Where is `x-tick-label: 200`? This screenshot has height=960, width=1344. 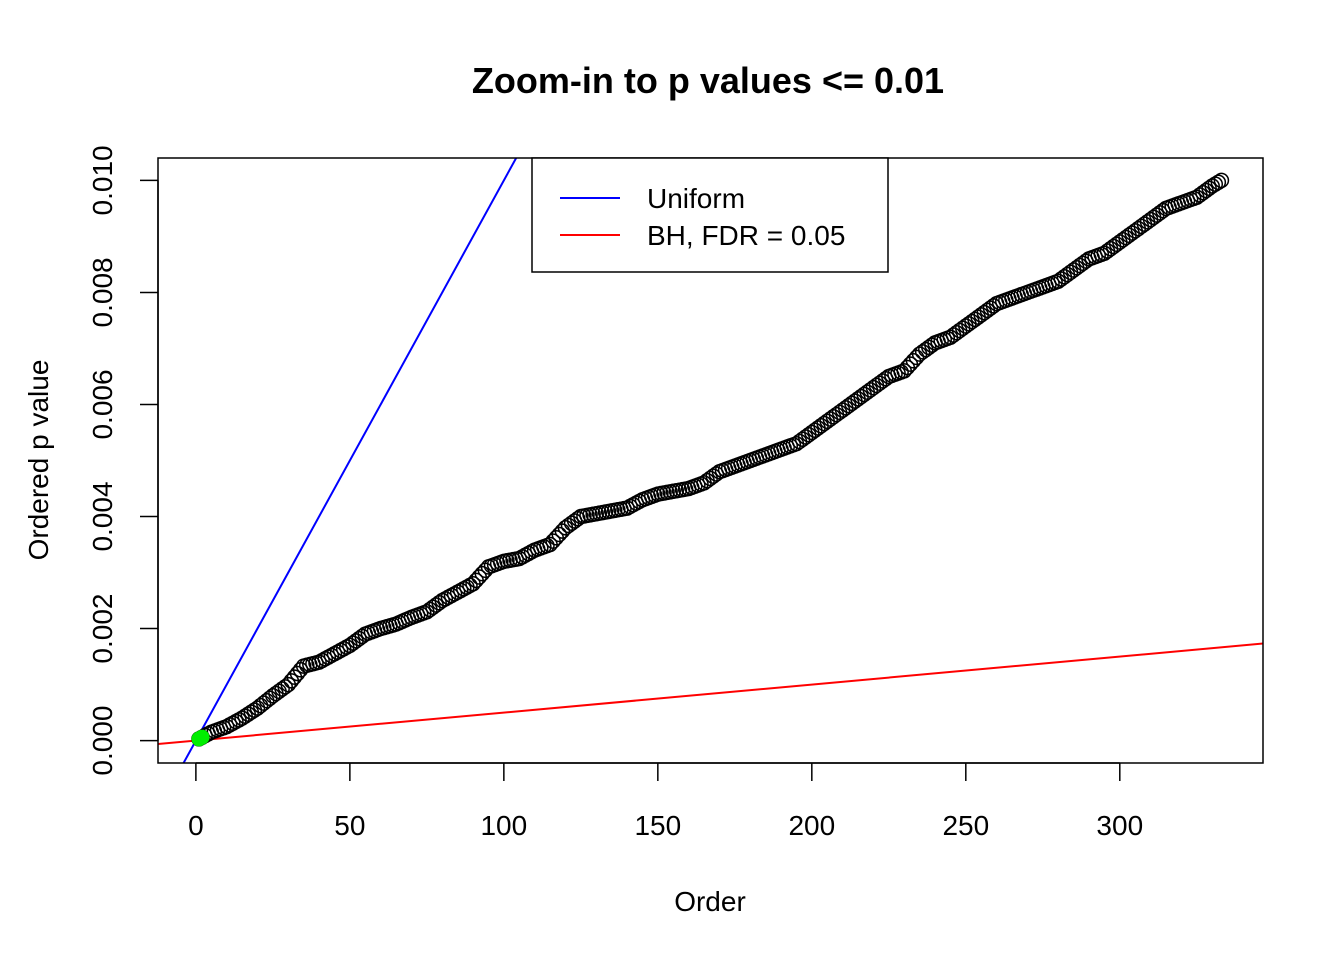
x-tick-label: 200 is located at coordinates (811, 825).